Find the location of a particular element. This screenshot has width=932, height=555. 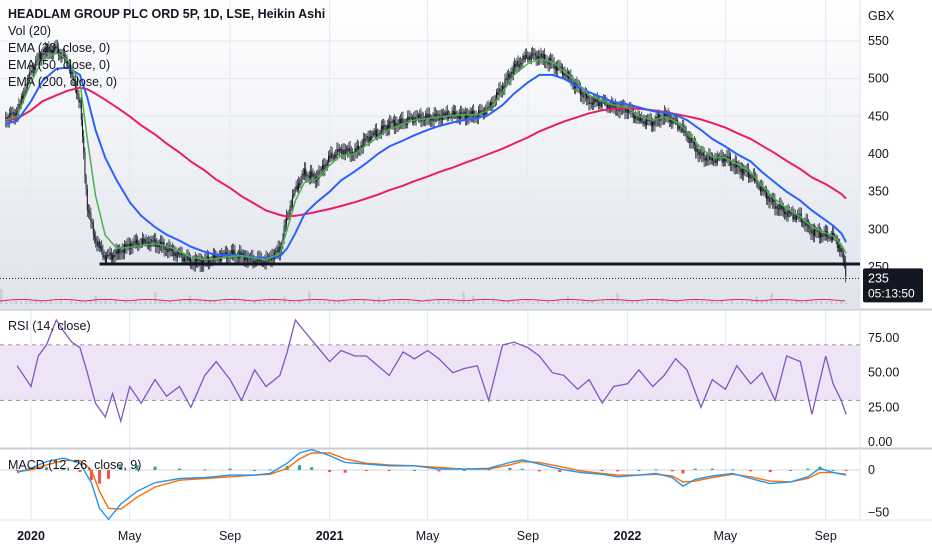

legend-vol: Vol (20) is located at coordinates (30, 31).